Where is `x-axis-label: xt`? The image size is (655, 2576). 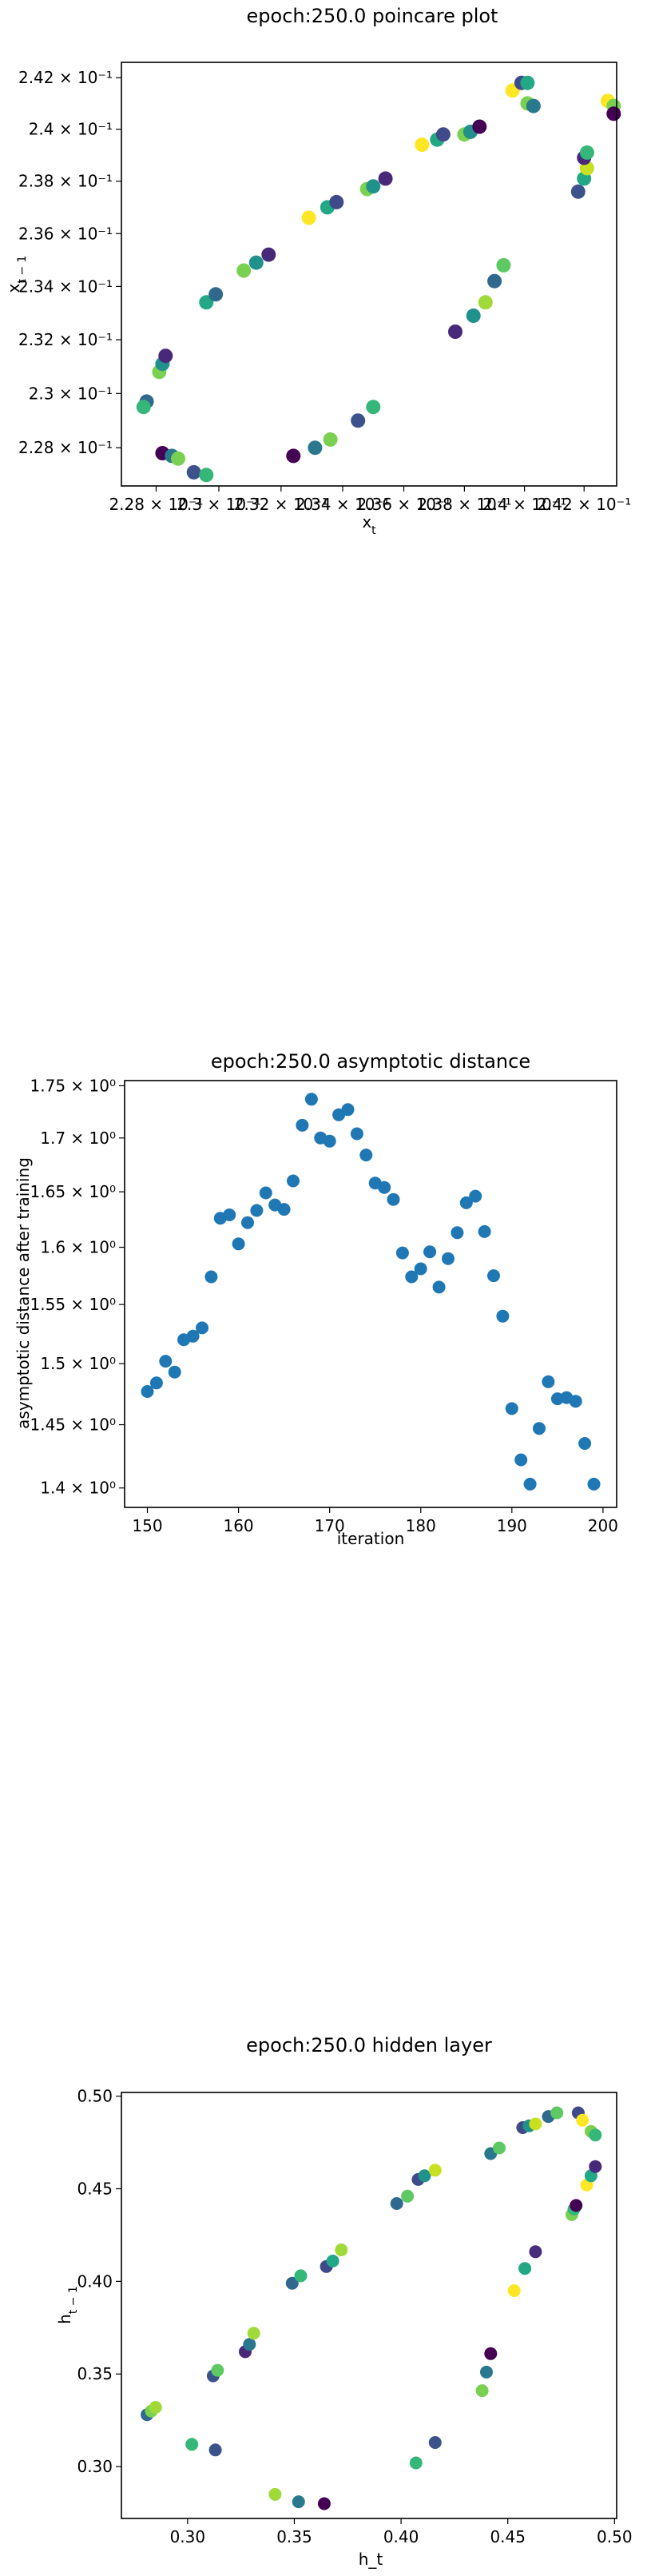
x-axis-label: xt is located at coordinates (369, 524).